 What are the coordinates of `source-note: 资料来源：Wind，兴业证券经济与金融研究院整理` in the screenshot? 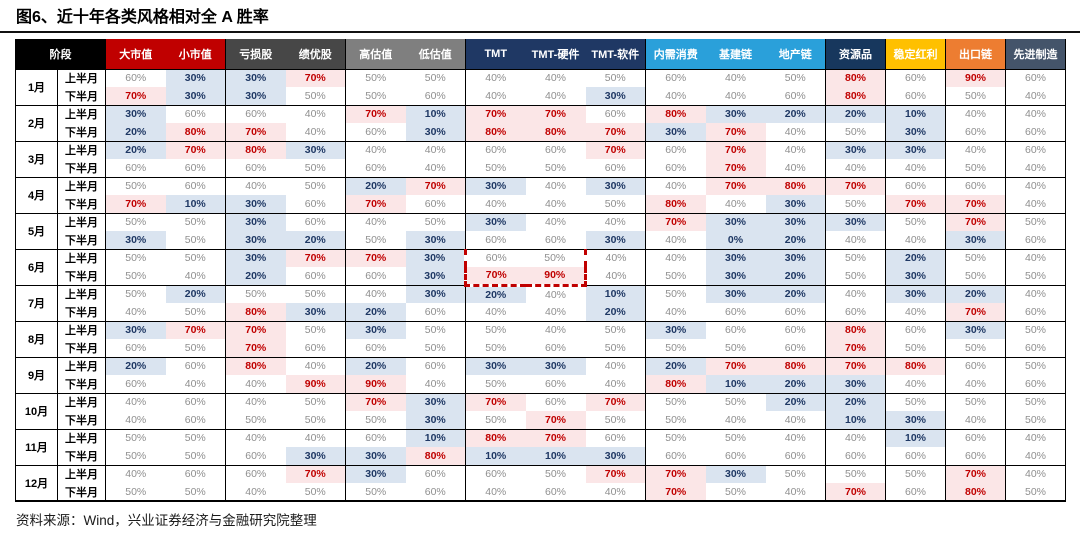 It's located at (166, 520).